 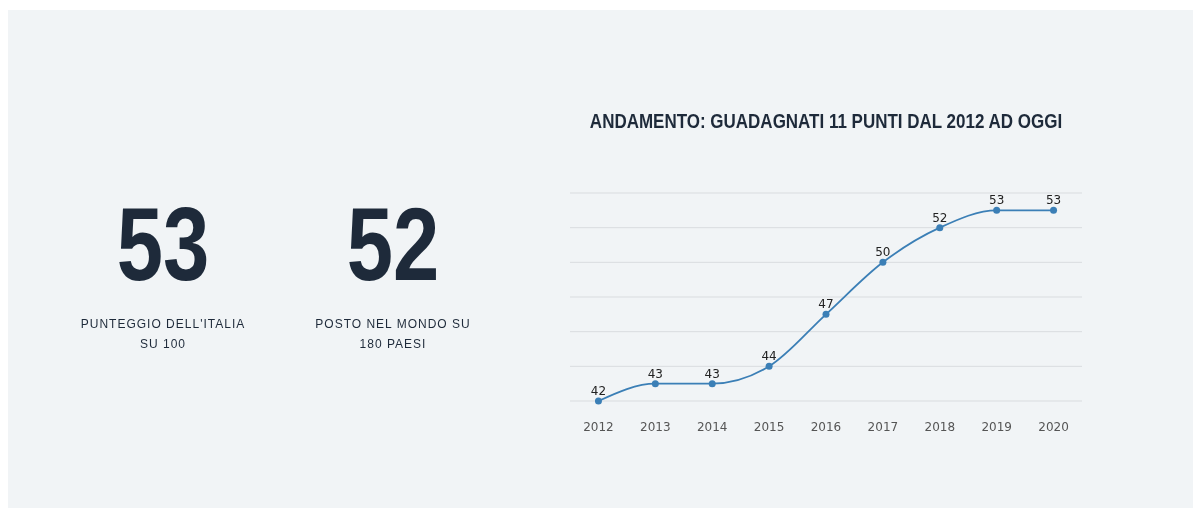 What do you see at coordinates (393, 334) in the screenshot?
I see `category-label: POSTO NEL MONDO SU 180 PAESI` at bounding box center [393, 334].